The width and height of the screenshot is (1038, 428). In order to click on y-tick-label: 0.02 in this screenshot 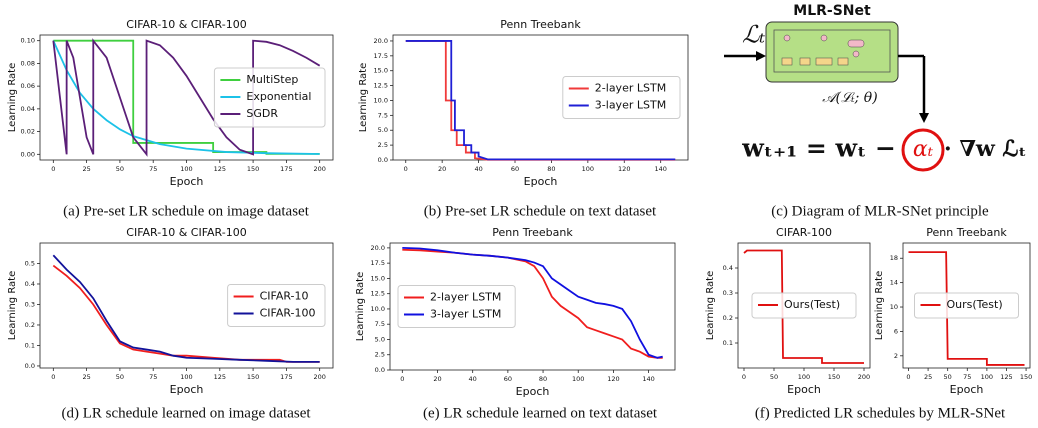, I will do `click(28, 132)`.